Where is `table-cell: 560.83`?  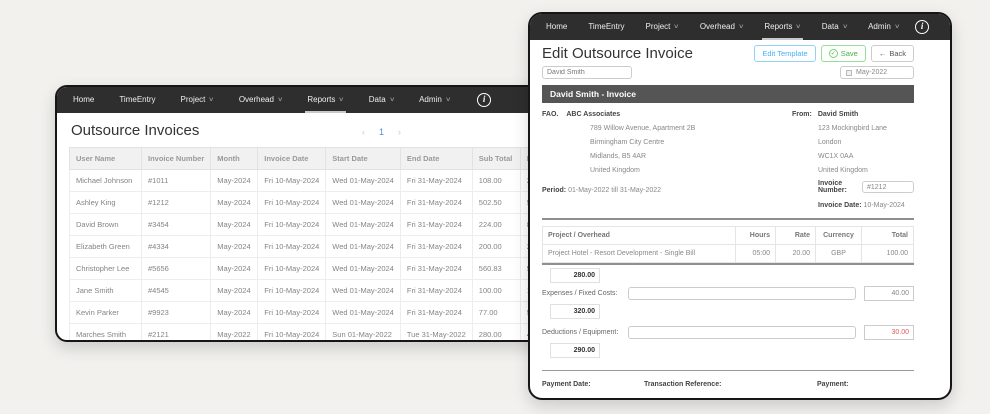 table-cell: 560.83 is located at coordinates (496, 268).